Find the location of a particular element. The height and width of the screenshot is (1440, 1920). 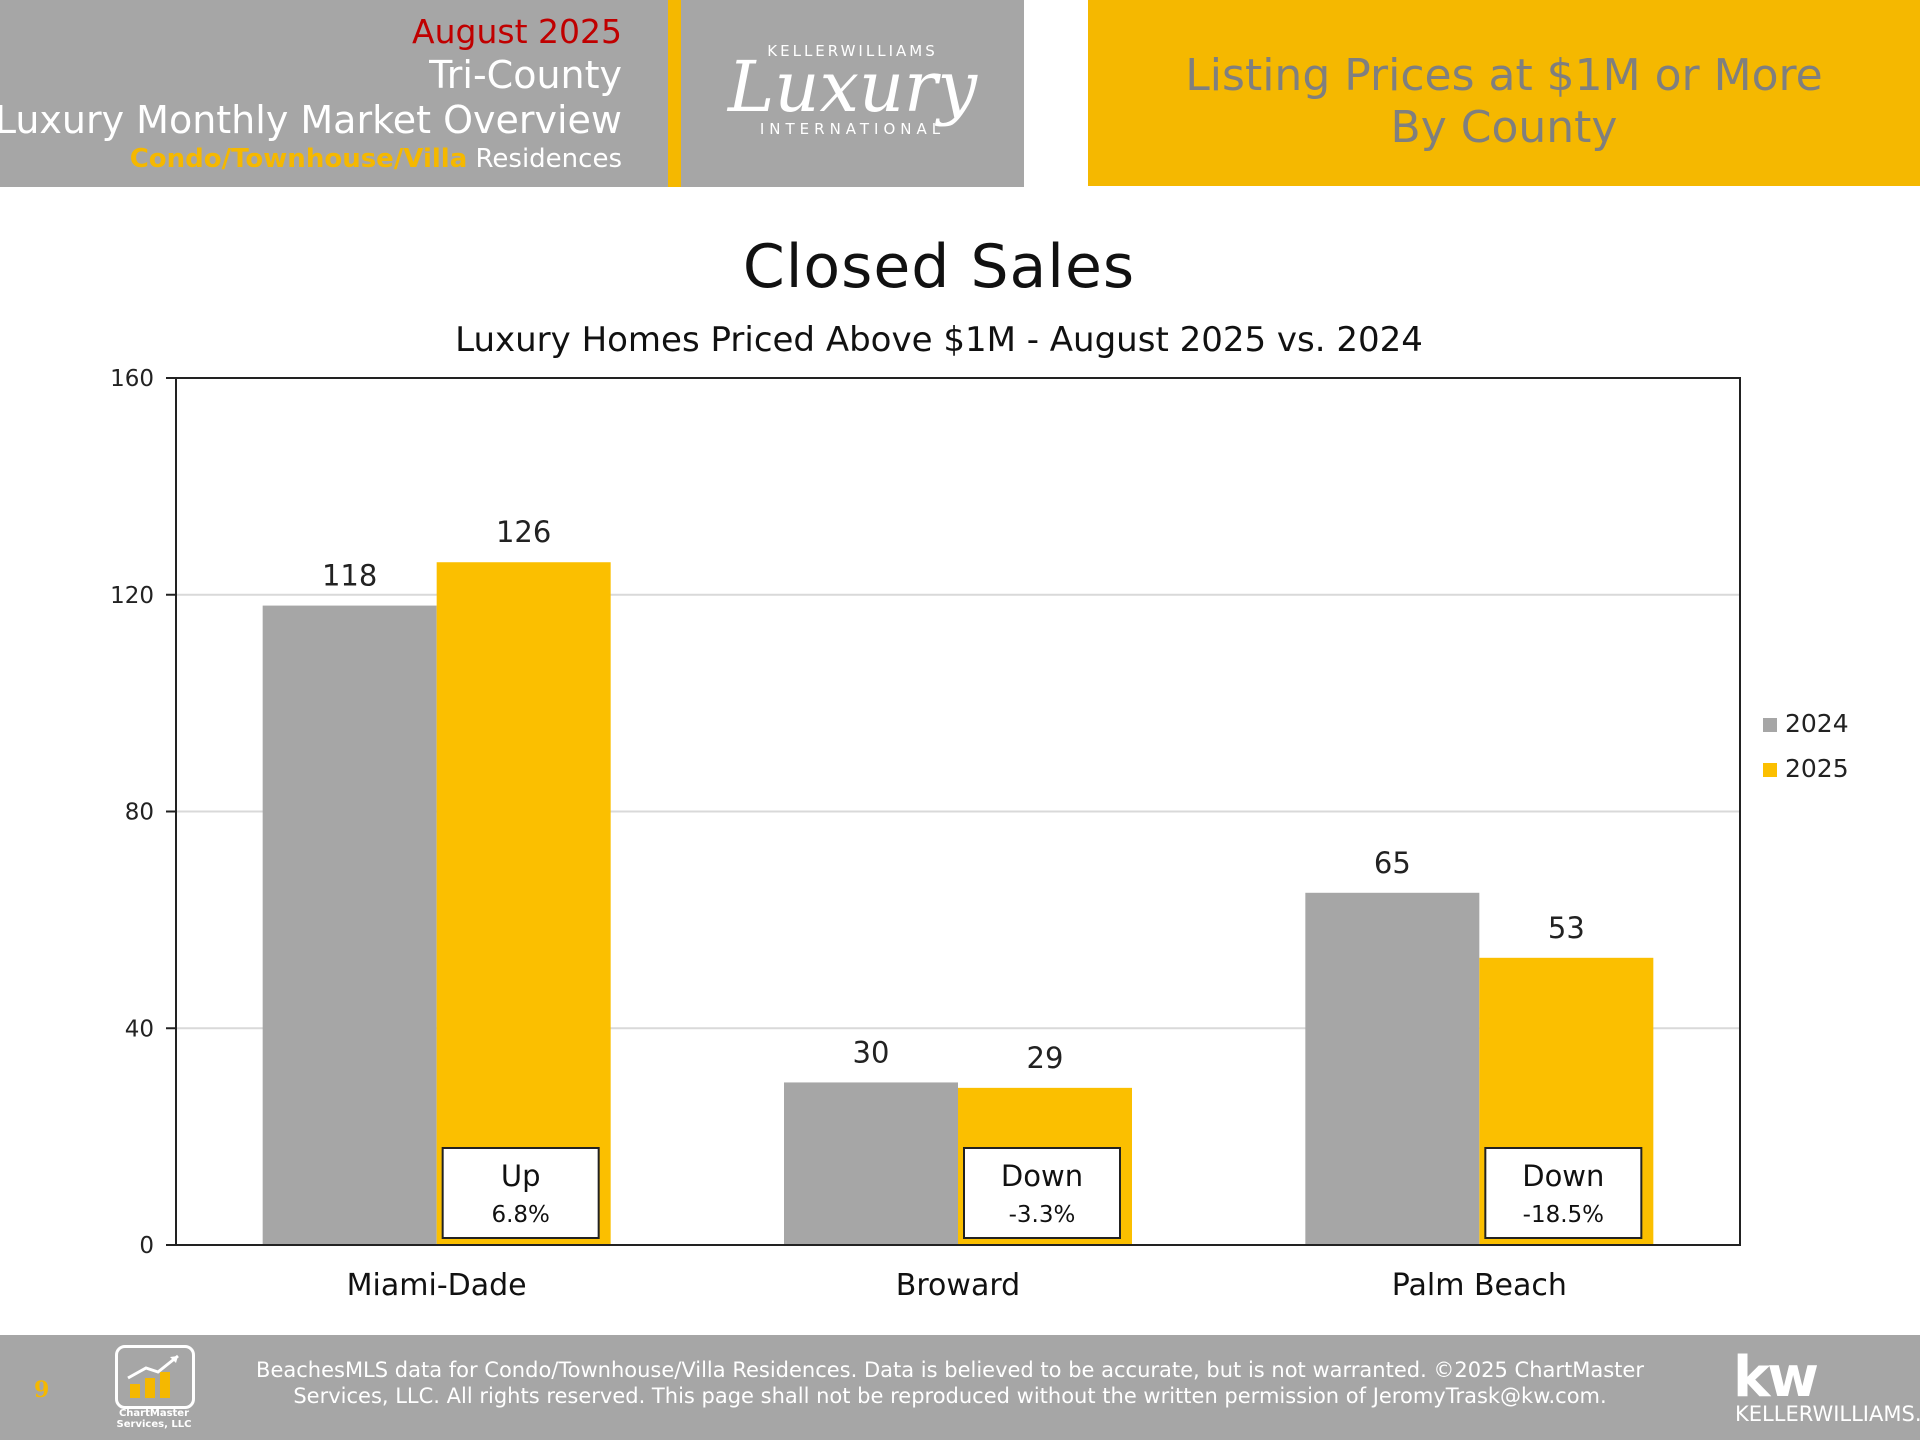

y-tick-label: 0 is located at coordinates (146, 1246).